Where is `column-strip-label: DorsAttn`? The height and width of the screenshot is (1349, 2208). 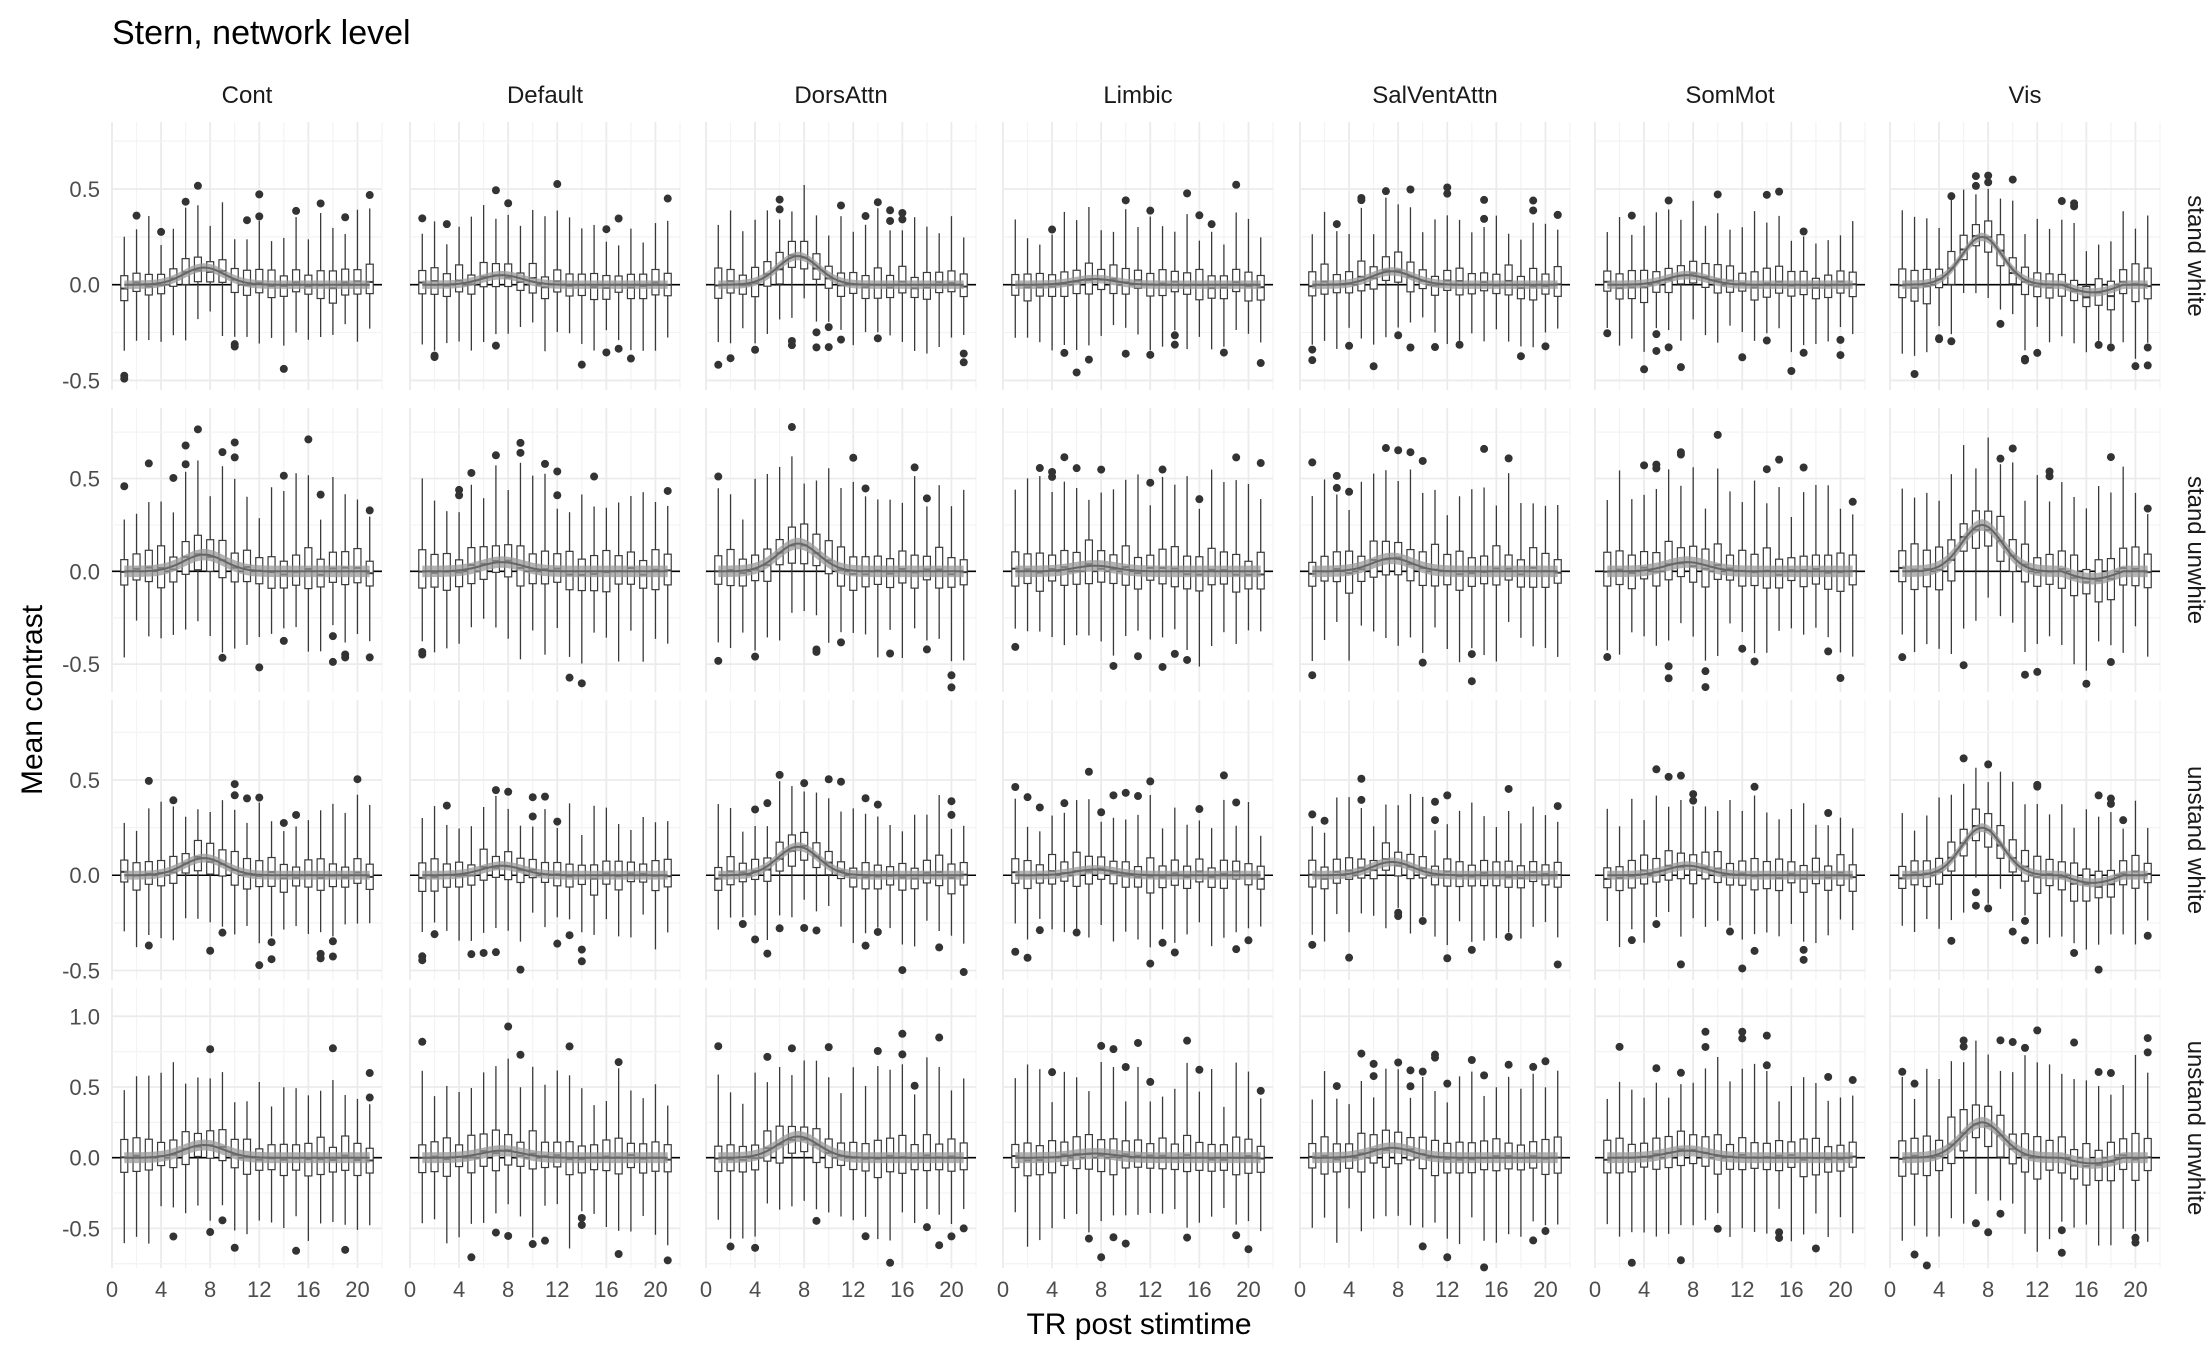
column-strip-label: DorsAttn is located at coordinates (840, 95).